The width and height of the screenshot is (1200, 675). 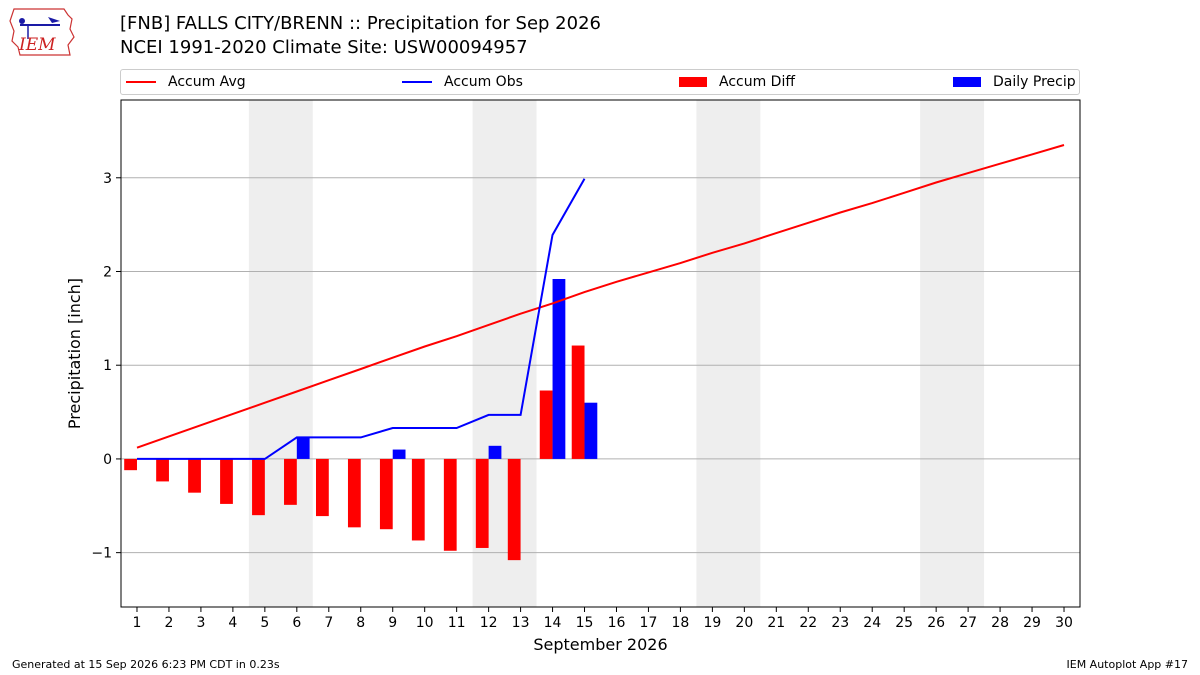 What do you see at coordinates (425, 623) in the screenshot?
I see `x-tick-label-10: 10` at bounding box center [425, 623].